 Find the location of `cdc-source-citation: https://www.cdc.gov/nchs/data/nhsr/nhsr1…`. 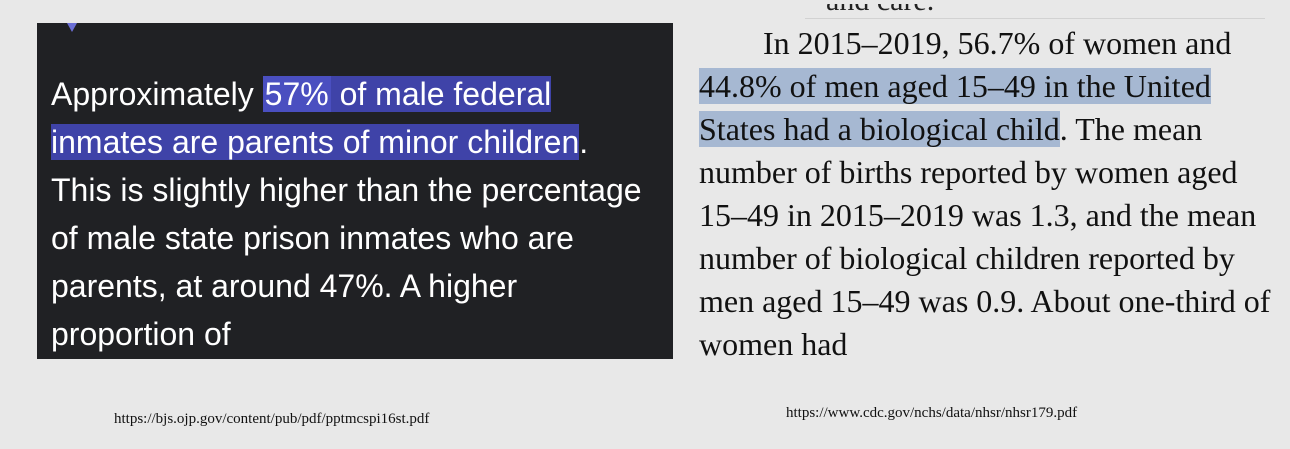

cdc-source-citation: https://www.cdc.gov/nchs/data/nhsr/nhsr1… is located at coordinates (932, 413).